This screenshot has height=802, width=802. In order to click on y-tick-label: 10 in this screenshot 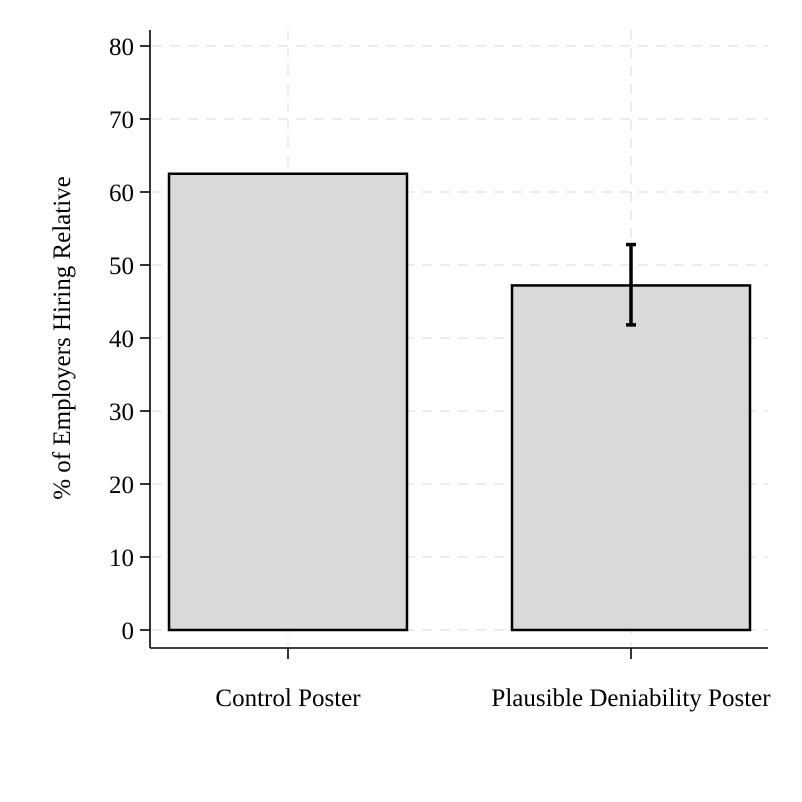, I will do `click(121, 558)`.